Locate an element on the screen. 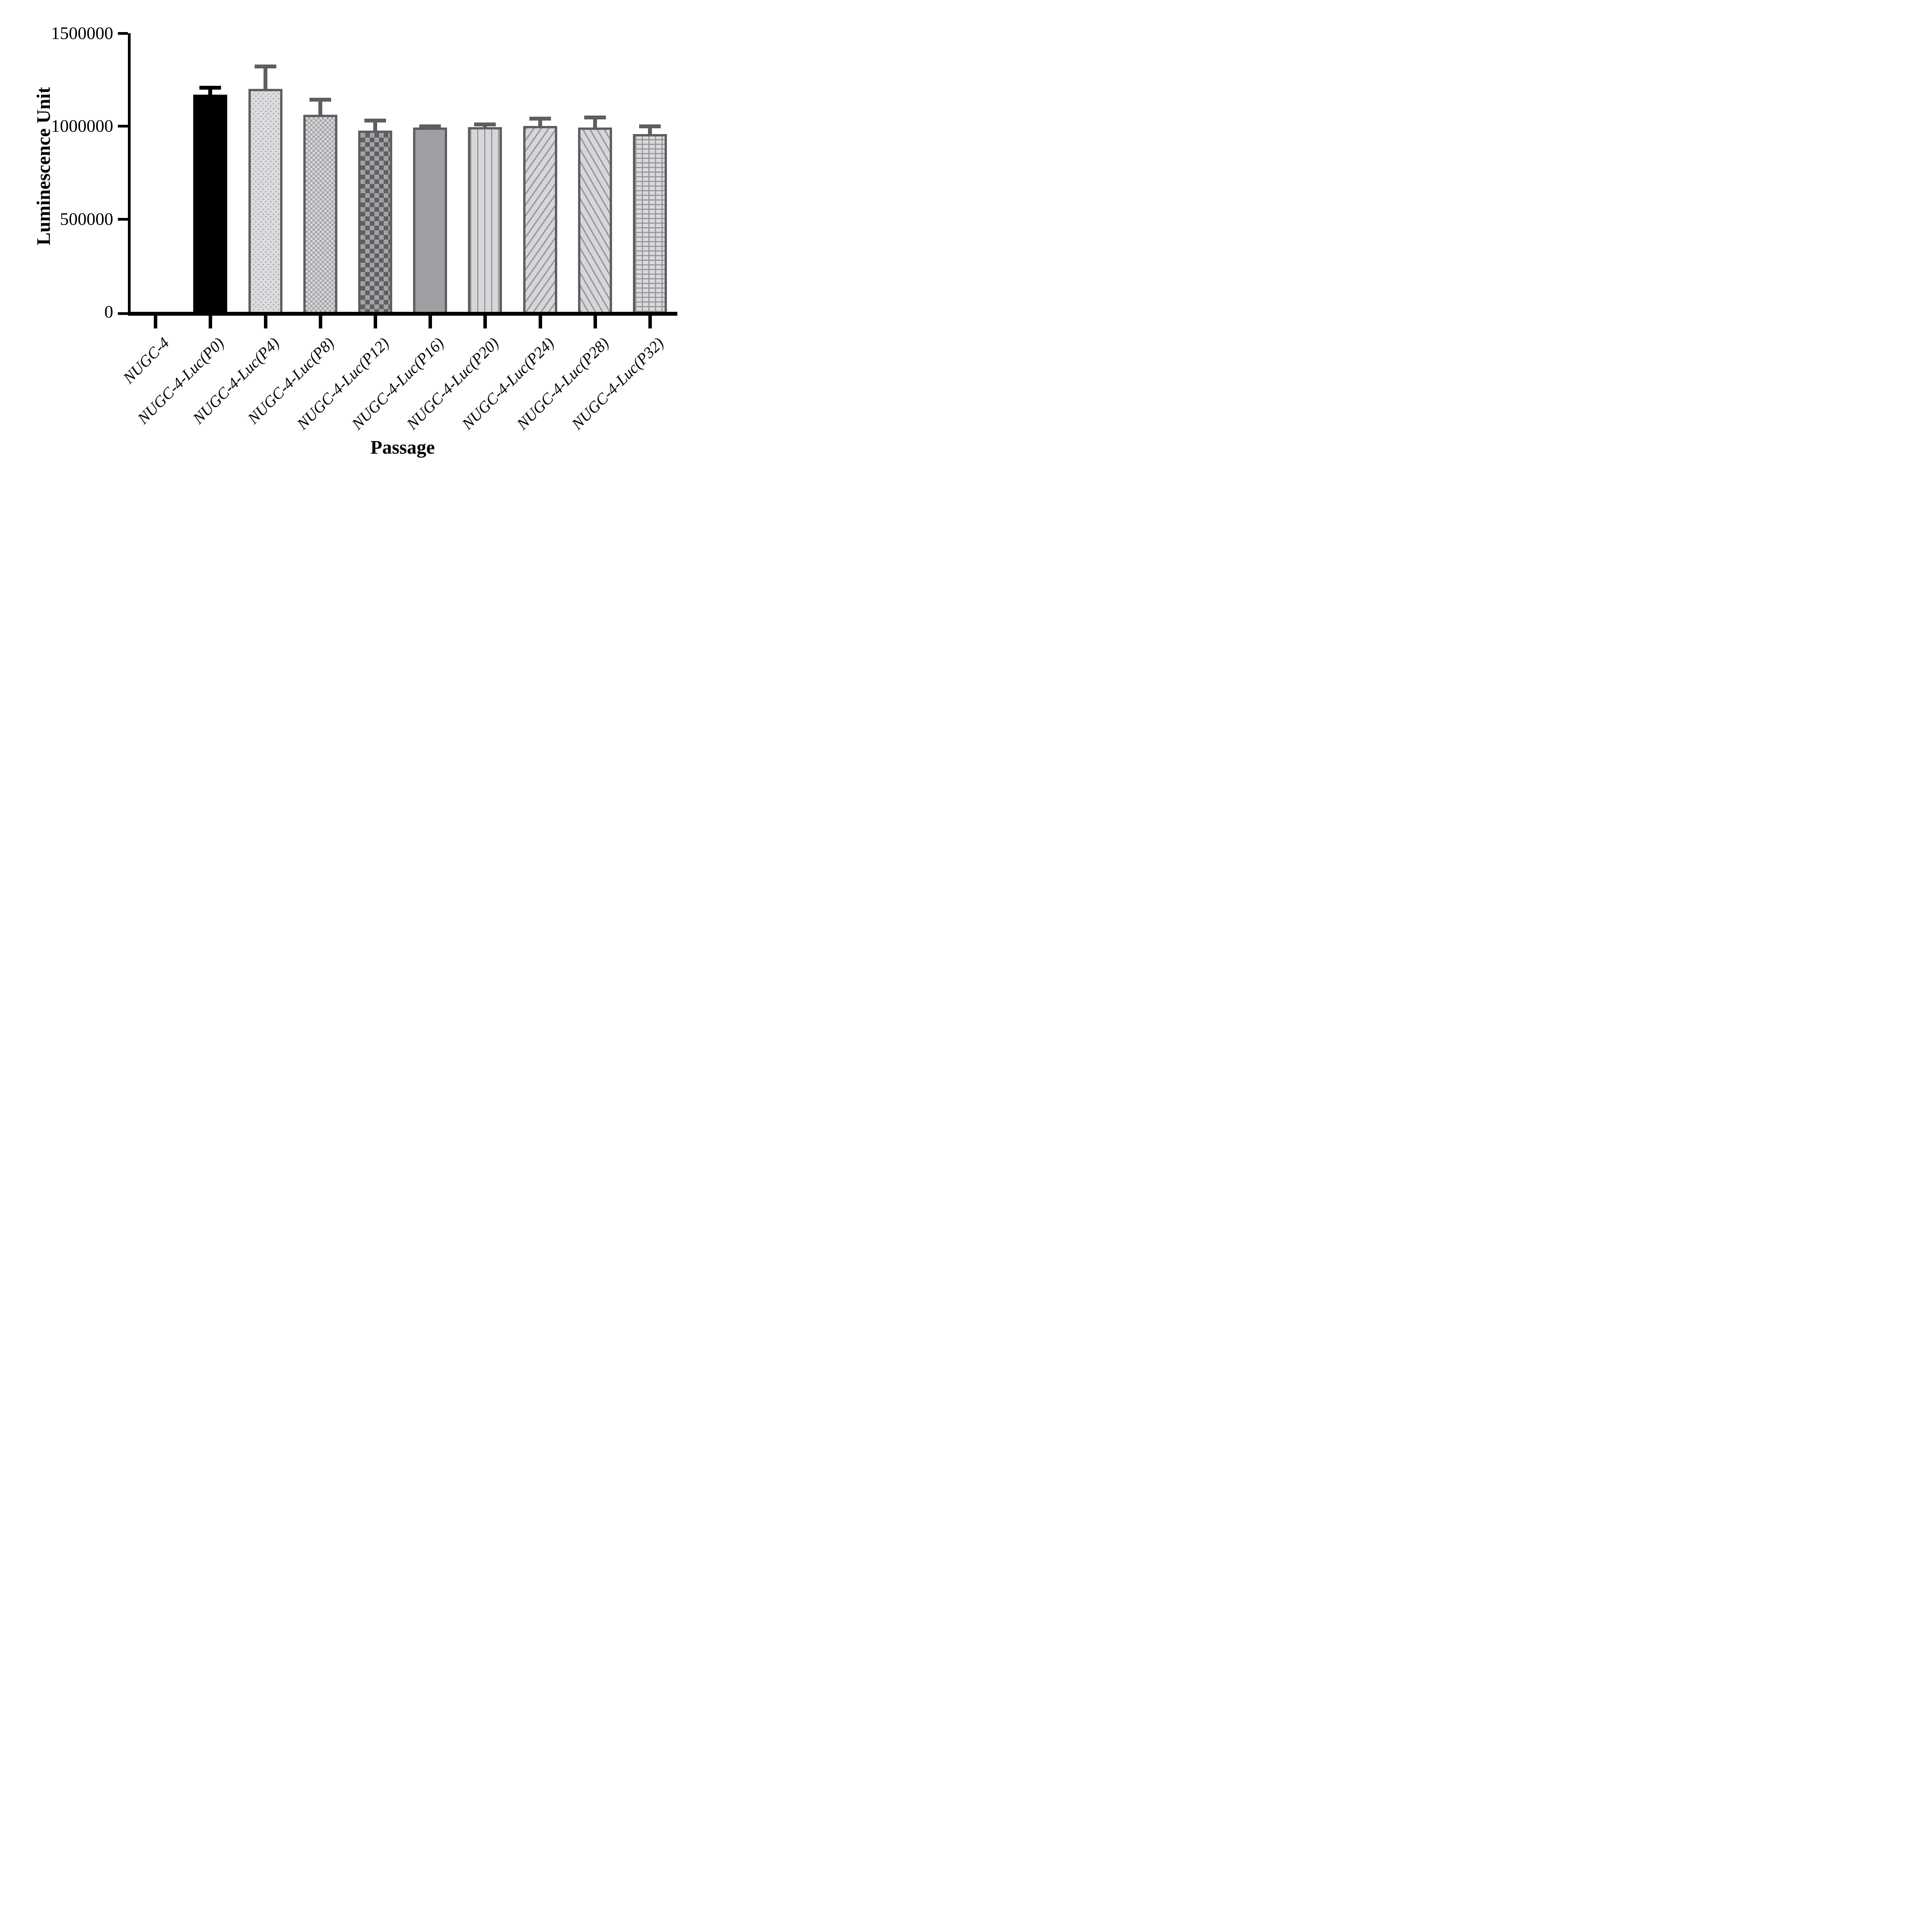 This screenshot has width=1932, height=1932. y-tick-label: 1000000 is located at coordinates (82, 126).